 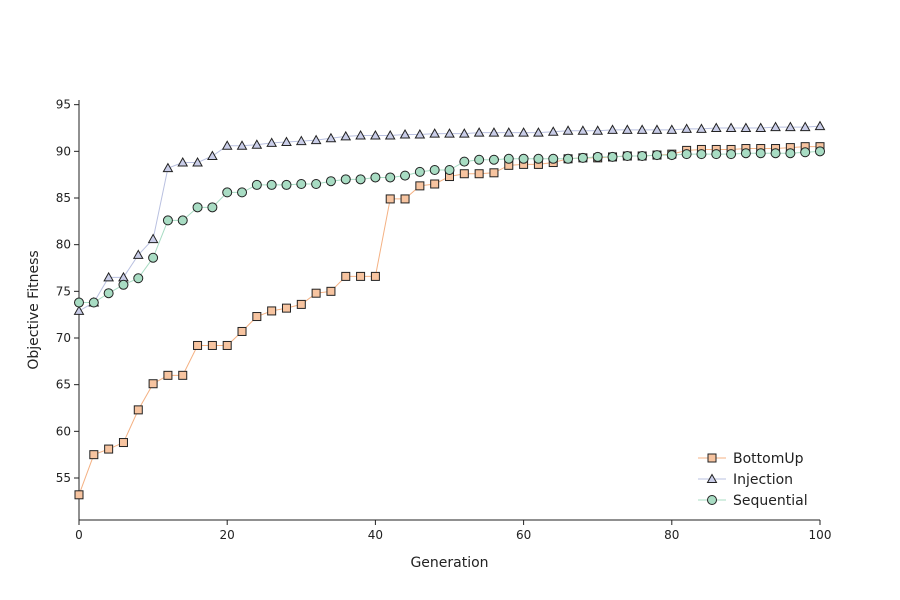 I want to click on y-axis-ticks: 55 60 65 70 75 80 85 90 95, so click(x=67, y=291).